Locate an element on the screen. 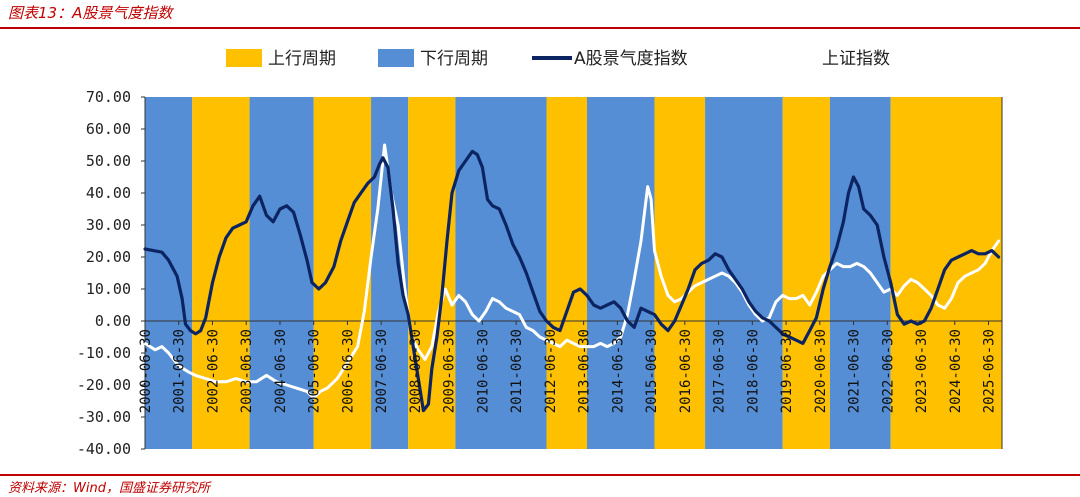 The width and height of the screenshot is (1080, 497). y-tick-label: 30.00 is located at coordinates (108, 225).